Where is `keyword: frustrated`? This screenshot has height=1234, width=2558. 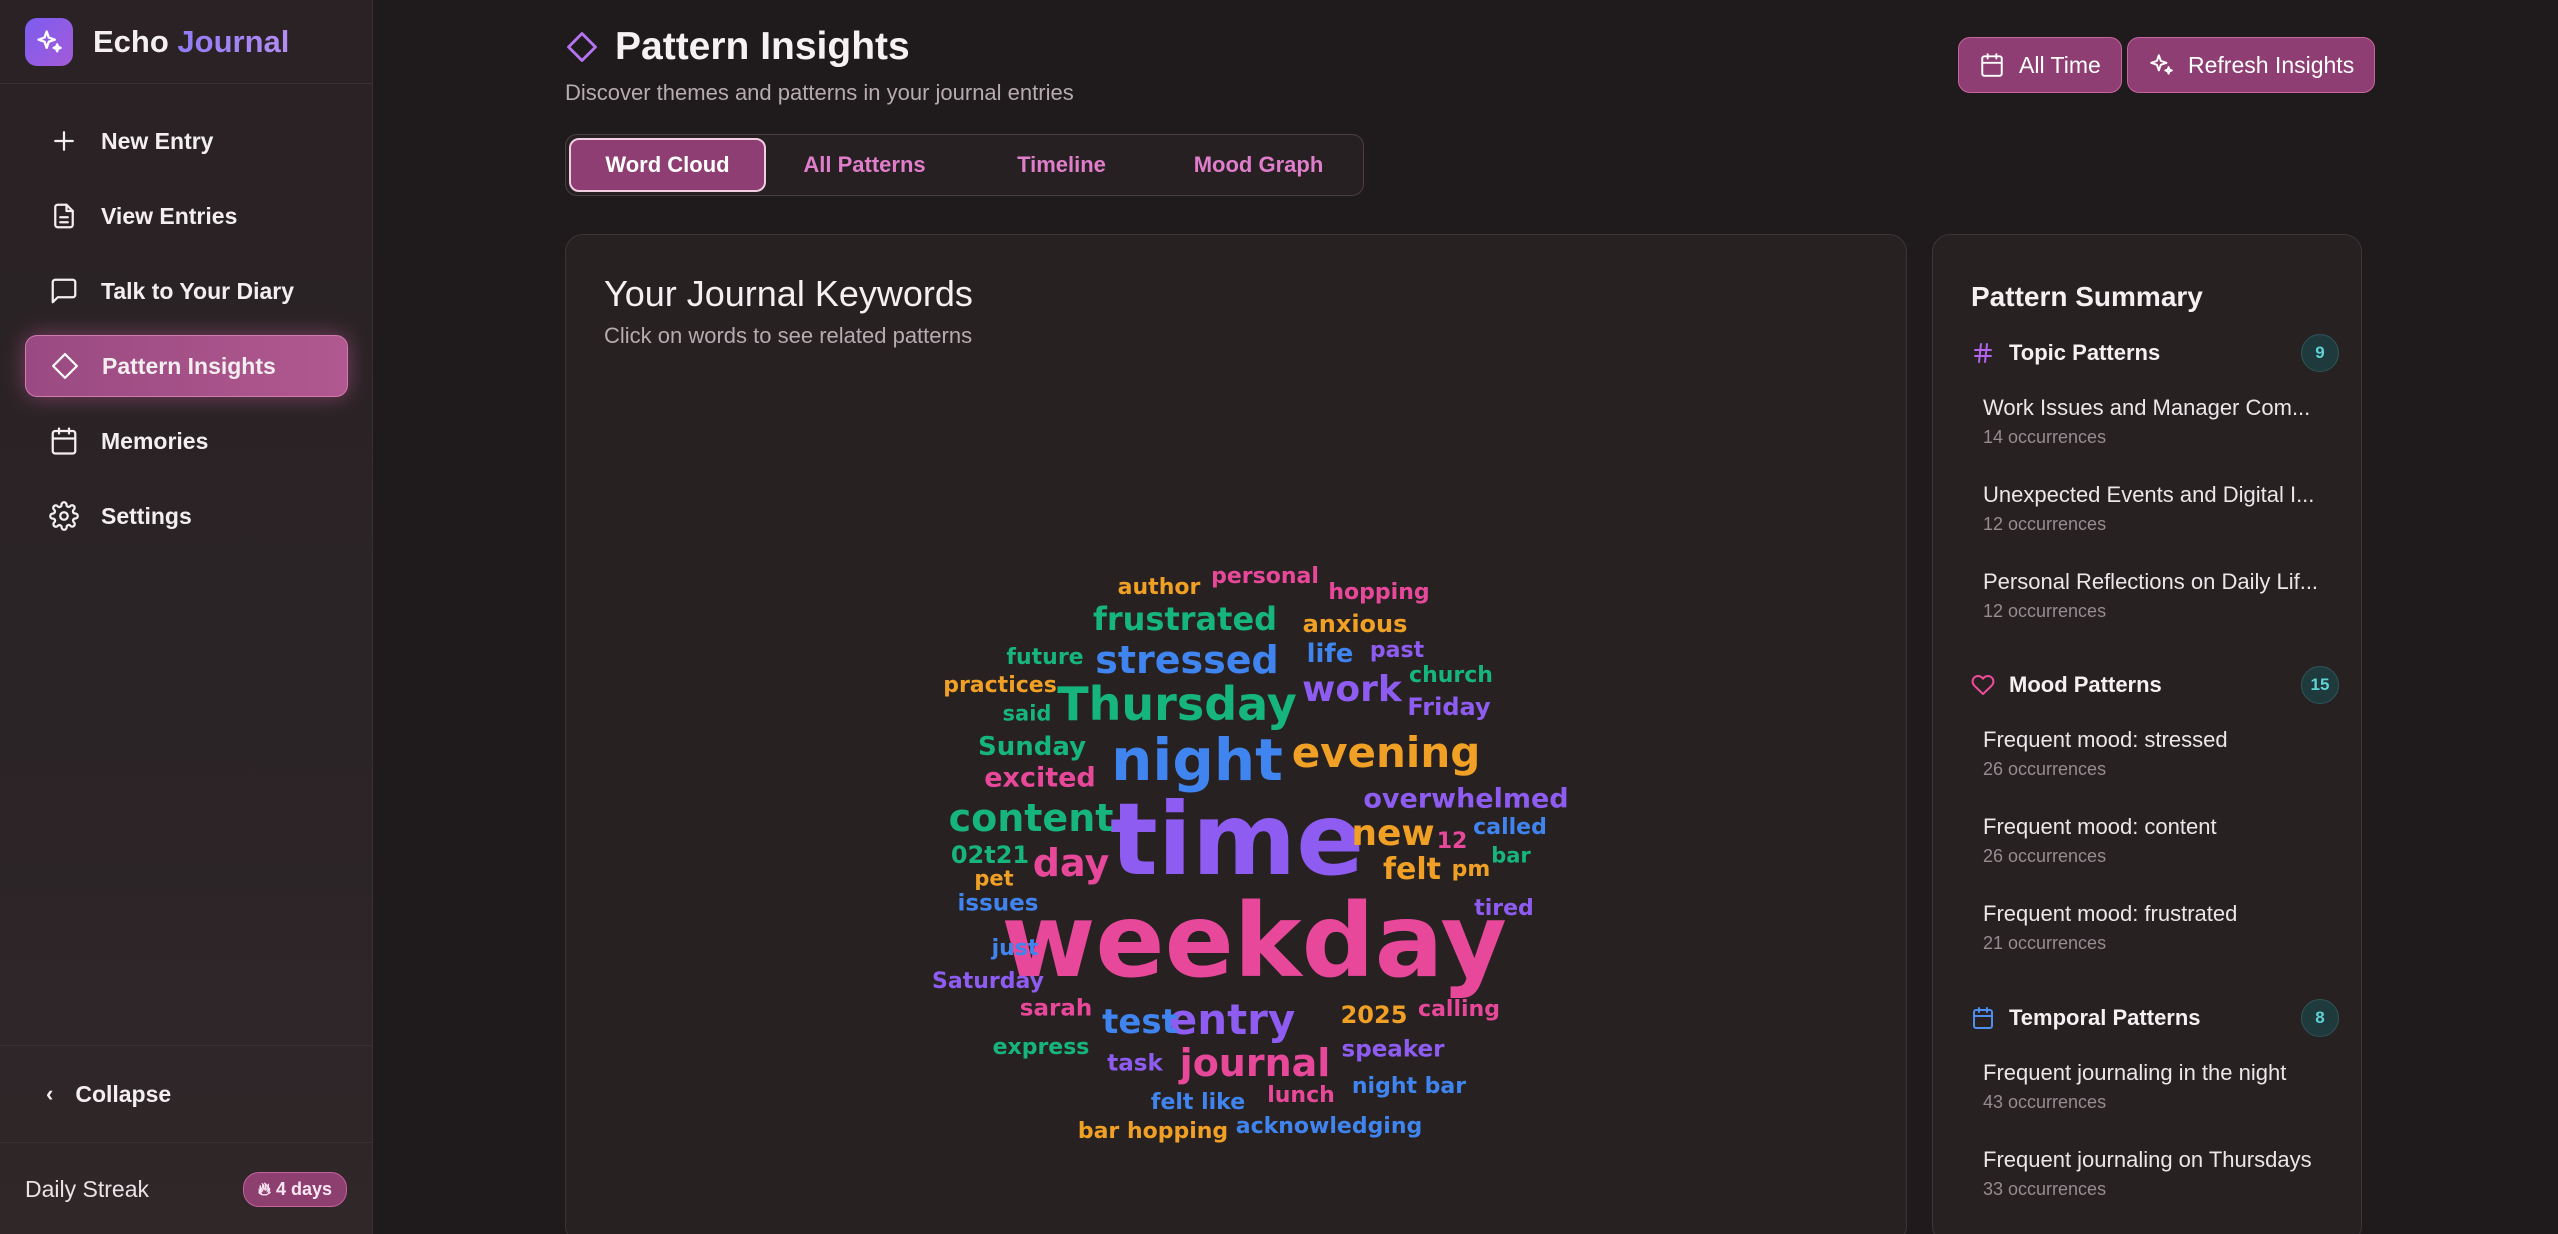 keyword: frustrated is located at coordinates (1185, 619).